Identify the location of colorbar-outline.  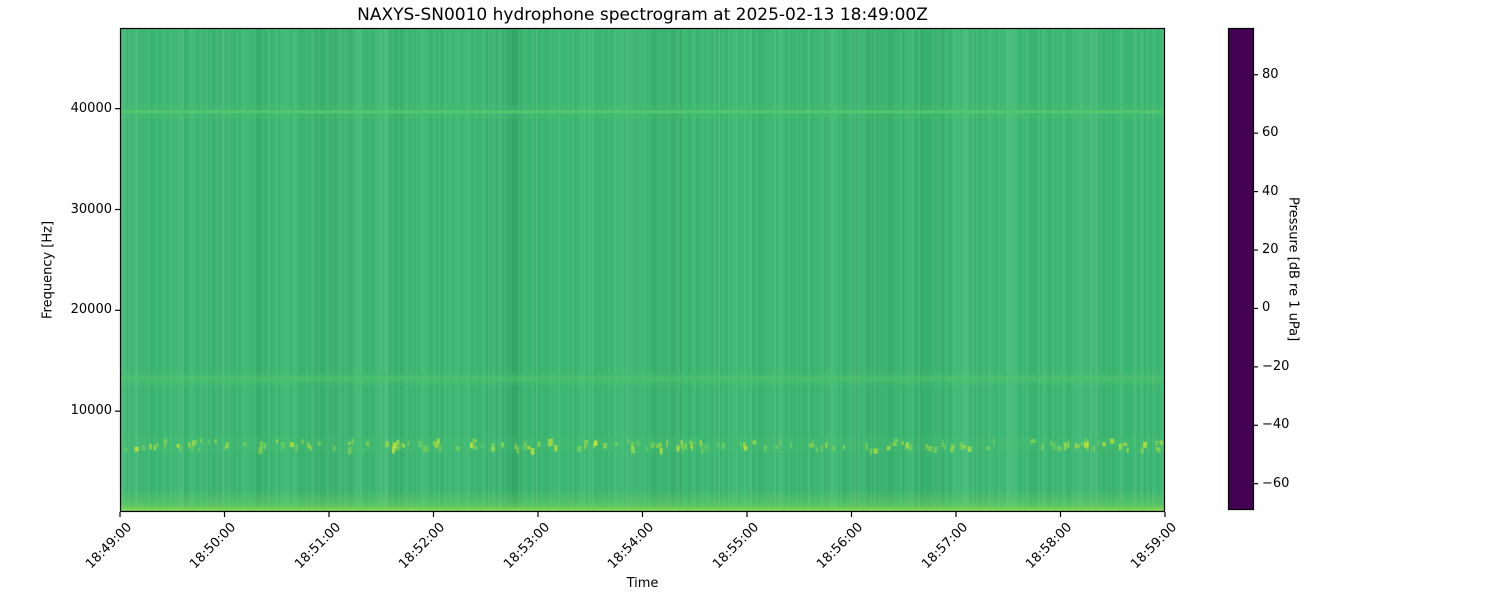
(1241, 269).